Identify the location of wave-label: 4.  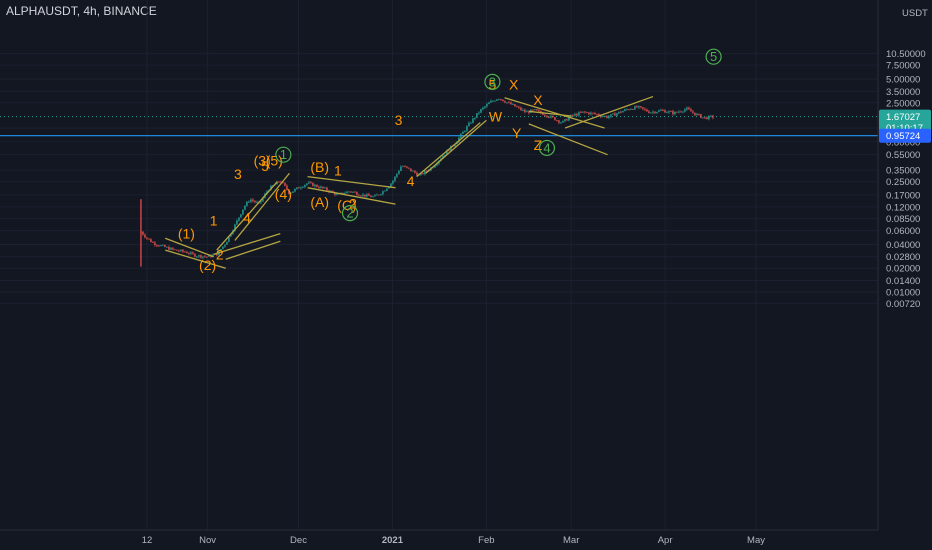
(411, 181).